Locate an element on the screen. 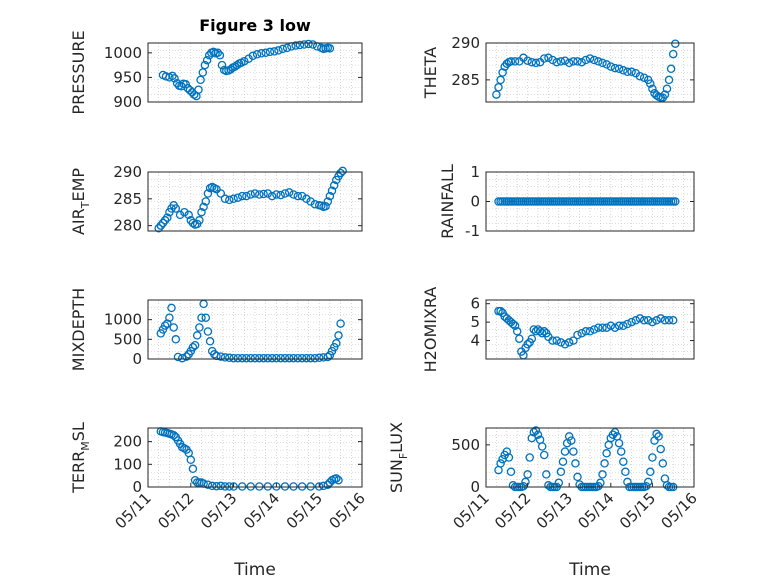  chart-title: Figure 3 low is located at coordinates (255, 25).